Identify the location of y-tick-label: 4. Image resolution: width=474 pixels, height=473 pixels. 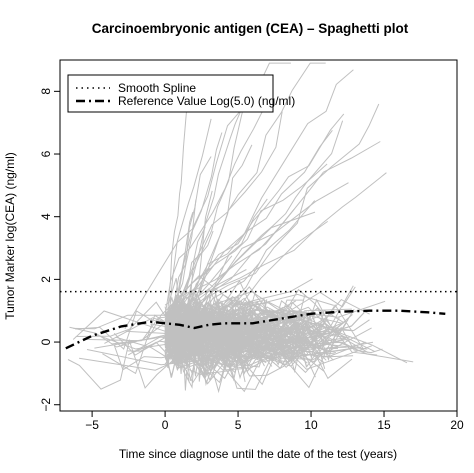
(46, 216).